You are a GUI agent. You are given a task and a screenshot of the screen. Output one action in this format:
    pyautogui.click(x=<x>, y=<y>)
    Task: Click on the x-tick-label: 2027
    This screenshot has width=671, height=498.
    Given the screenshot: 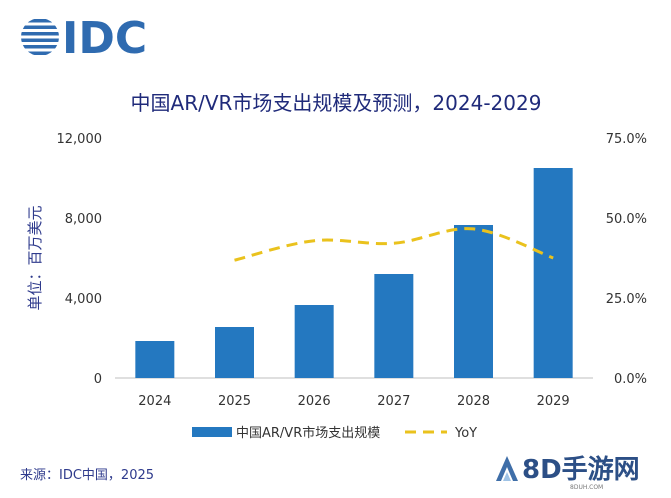 What is the action you would take?
    pyautogui.click(x=393, y=401)
    